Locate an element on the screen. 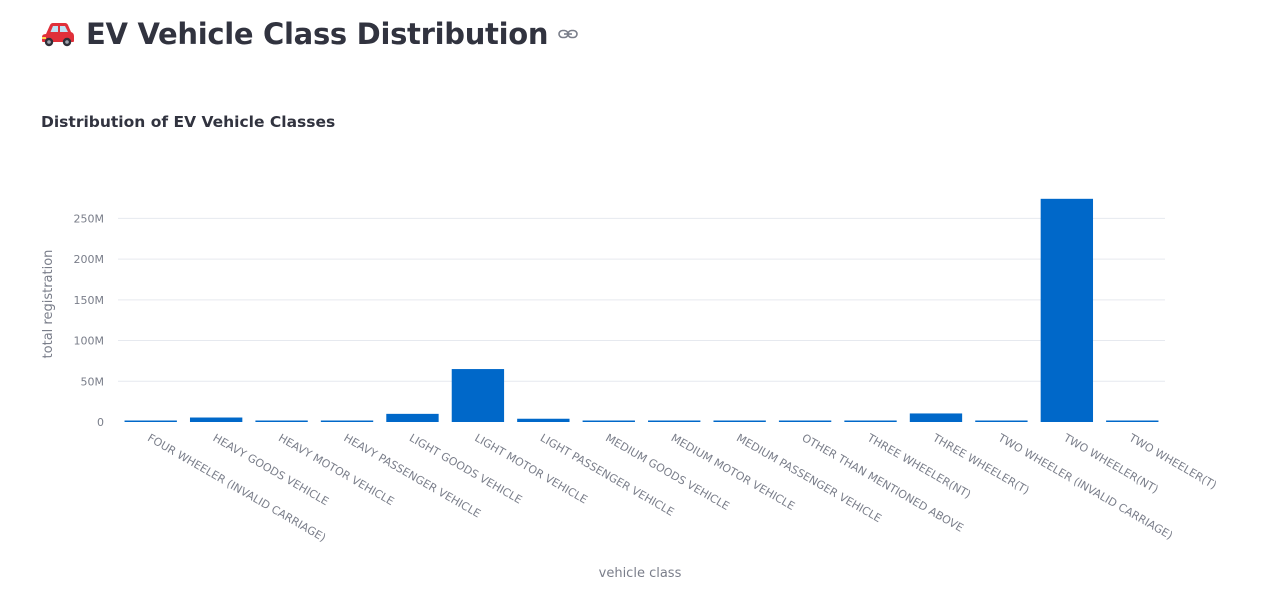 The width and height of the screenshot is (1280, 589). car-icon is located at coordinates (58, 35).